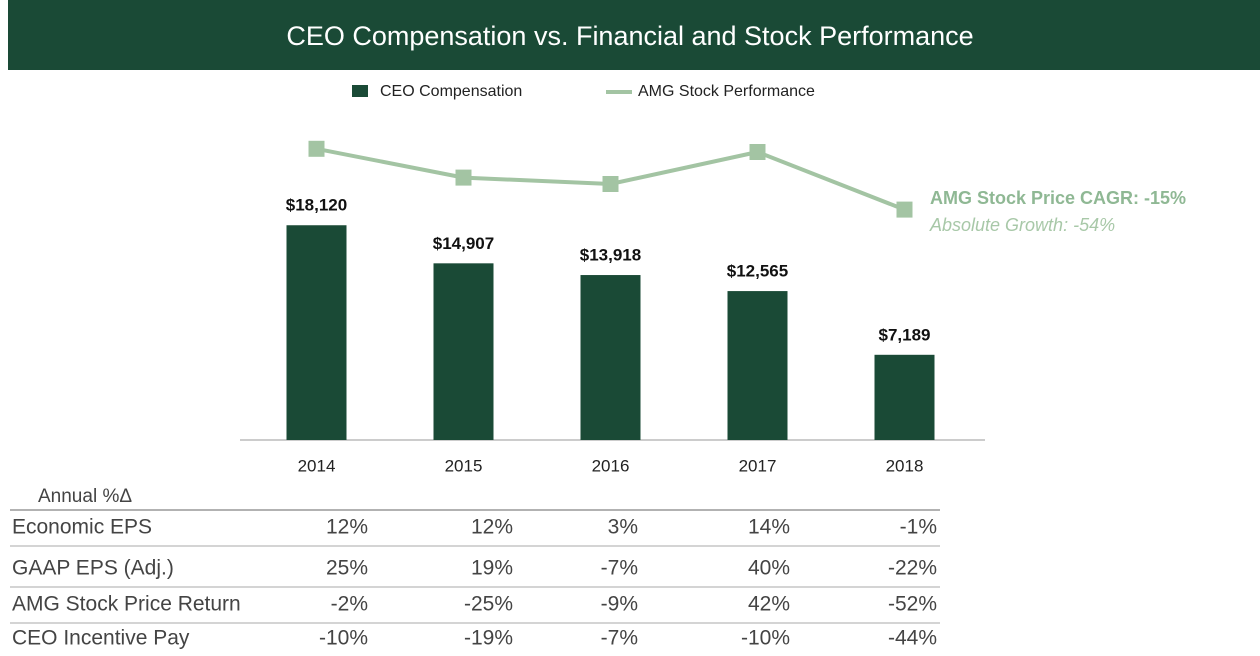 Image resolution: width=1260 pixels, height=656 pixels. What do you see at coordinates (623, 527) in the screenshot?
I see `table-cell: 3%` at bounding box center [623, 527].